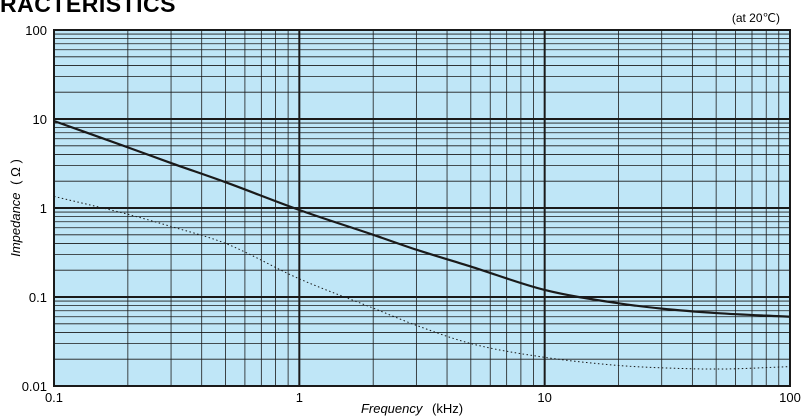 The width and height of the screenshot is (808, 420). What do you see at coordinates (423, 397) in the screenshot?
I see `x-tick-labels: 0.1 1 10 100` at bounding box center [423, 397].